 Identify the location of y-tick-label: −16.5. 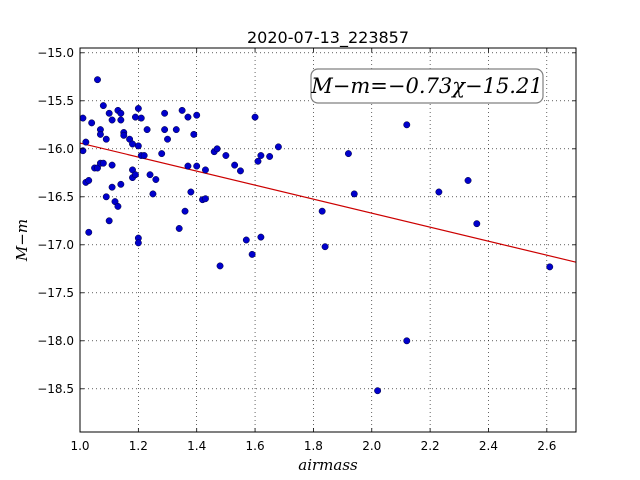
(55, 197).